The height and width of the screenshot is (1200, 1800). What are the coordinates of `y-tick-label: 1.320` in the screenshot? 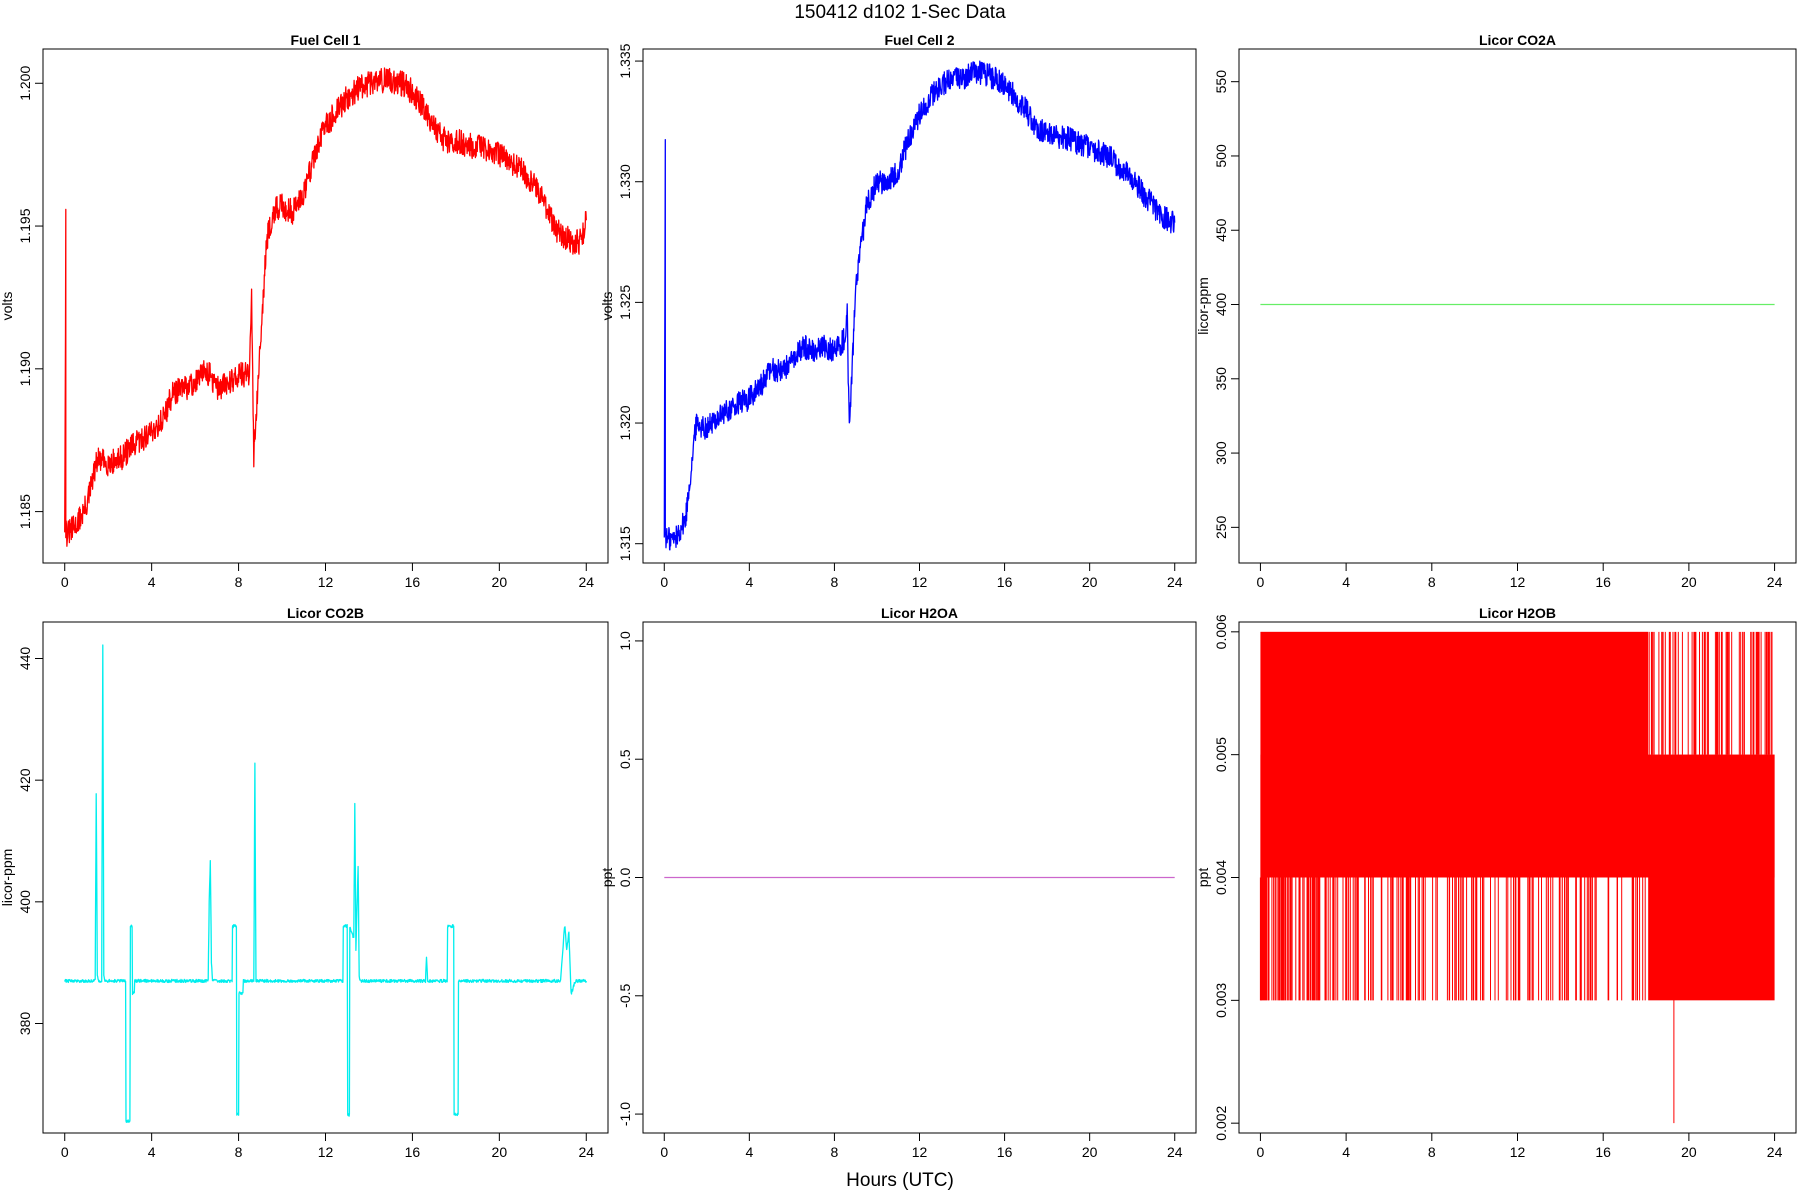 It's located at (625, 422).